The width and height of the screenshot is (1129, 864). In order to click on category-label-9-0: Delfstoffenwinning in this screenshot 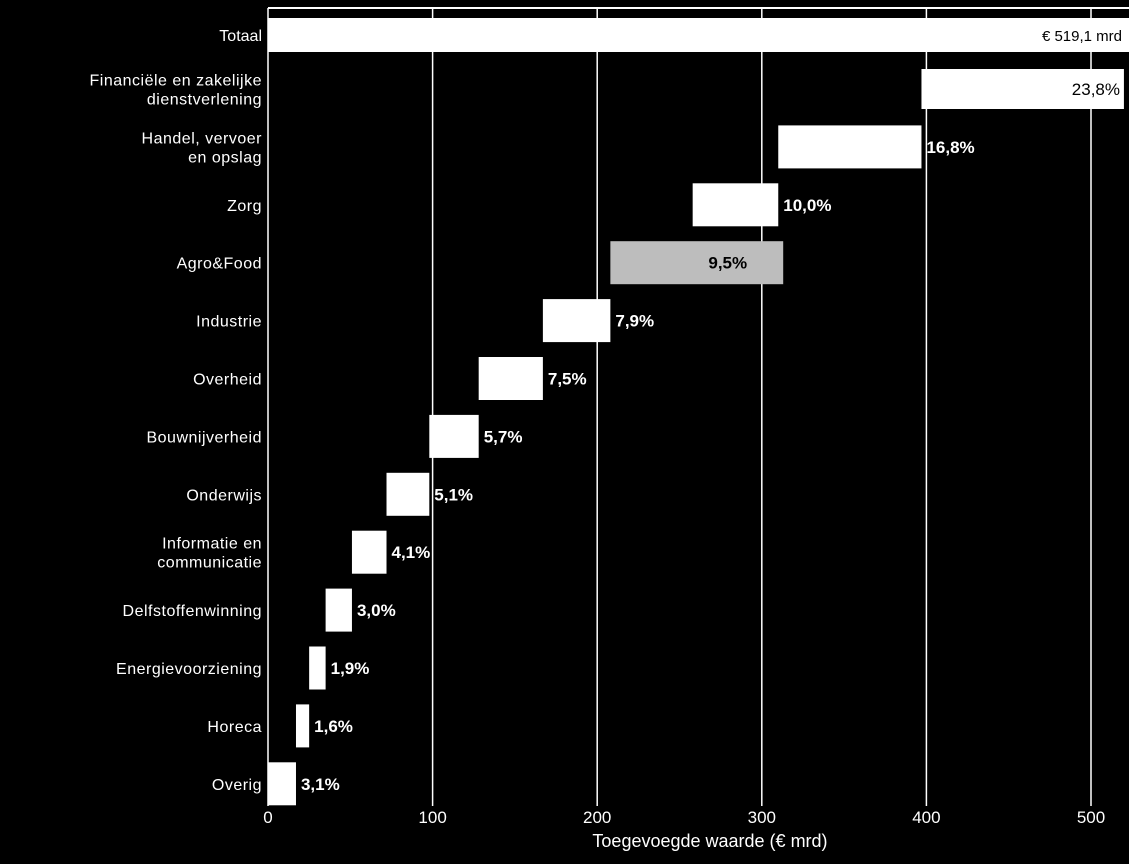, I will do `click(192, 611)`.